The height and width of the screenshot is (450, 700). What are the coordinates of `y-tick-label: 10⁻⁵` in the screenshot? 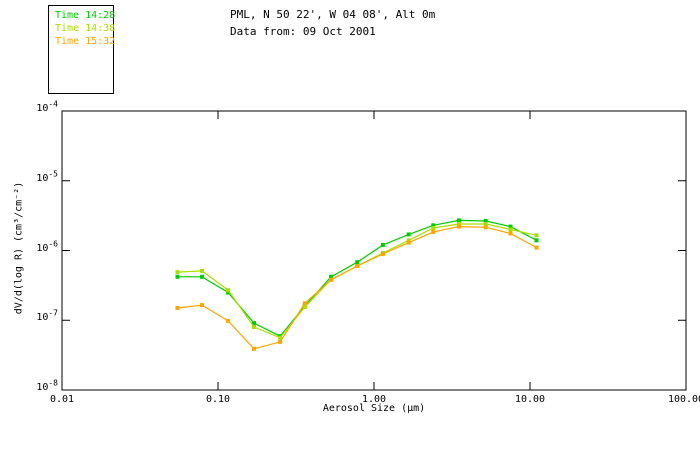 It's located at (47, 176).